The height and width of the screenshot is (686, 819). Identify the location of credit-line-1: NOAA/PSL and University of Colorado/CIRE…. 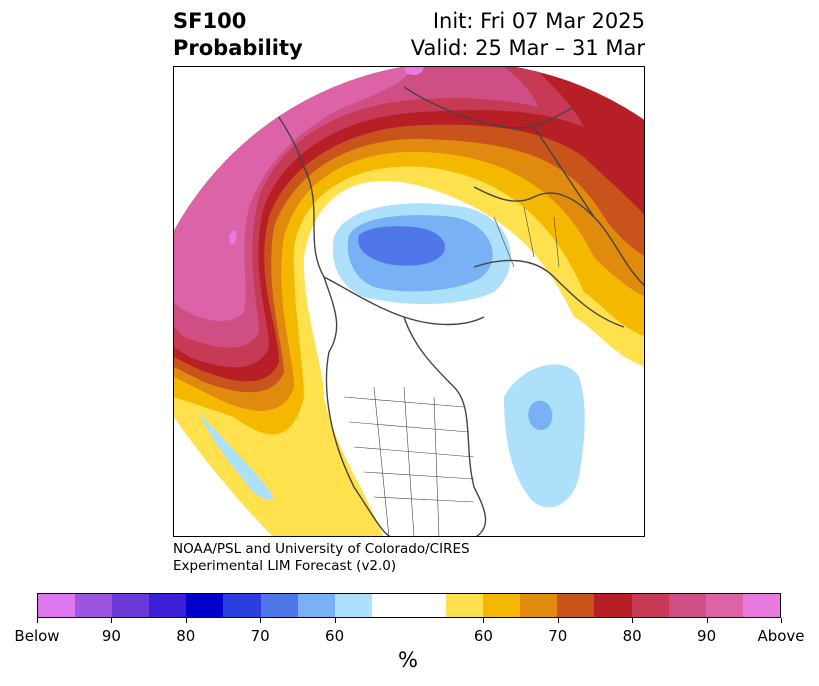
(321, 549).